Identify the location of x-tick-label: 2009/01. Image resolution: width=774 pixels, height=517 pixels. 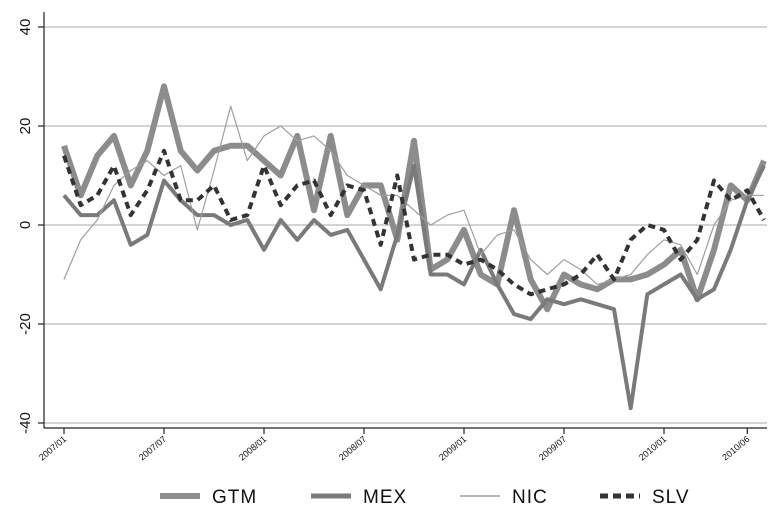
(452, 448).